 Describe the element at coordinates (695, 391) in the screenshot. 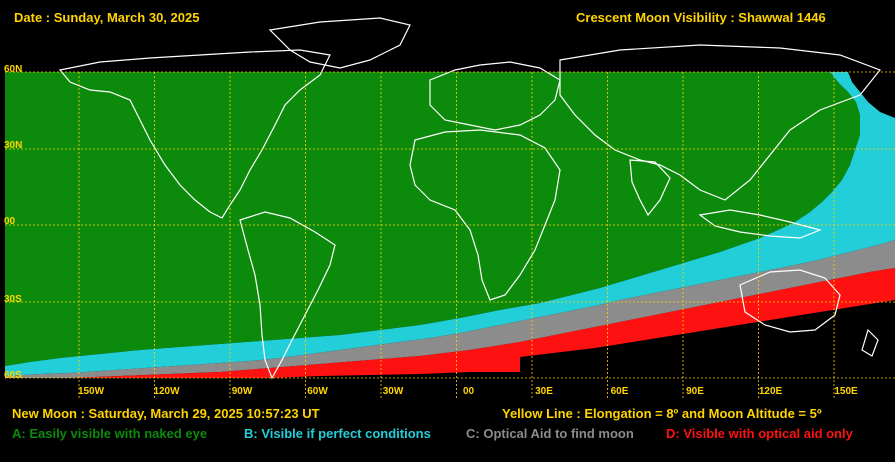

I see `lon-label: 90E` at that location.